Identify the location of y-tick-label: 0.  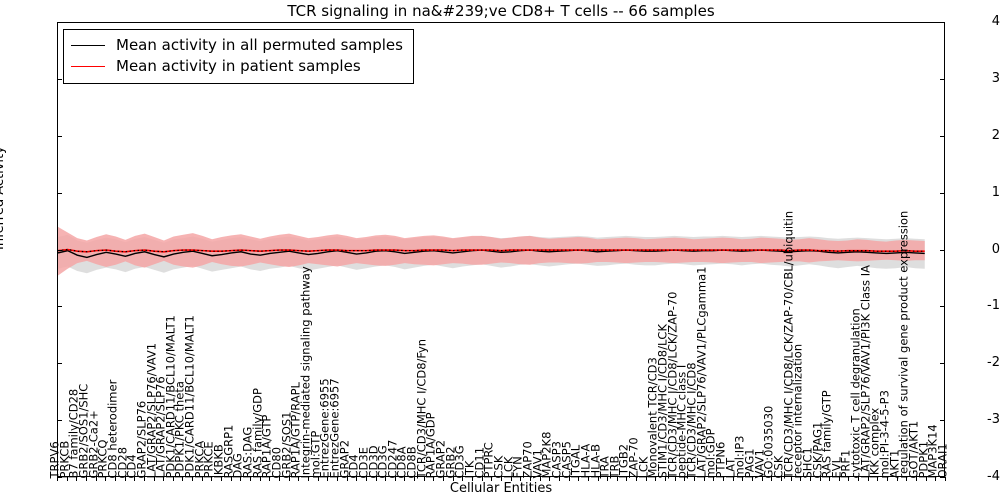
(995, 249).